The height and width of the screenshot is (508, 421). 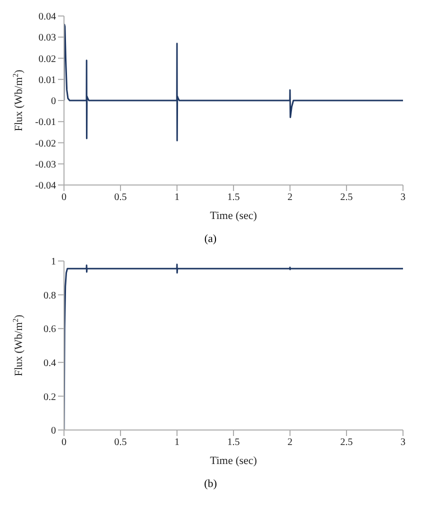 What do you see at coordinates (210, 239) in the screenshot?
I see `text: (a)` at bounding box center [210, 239].